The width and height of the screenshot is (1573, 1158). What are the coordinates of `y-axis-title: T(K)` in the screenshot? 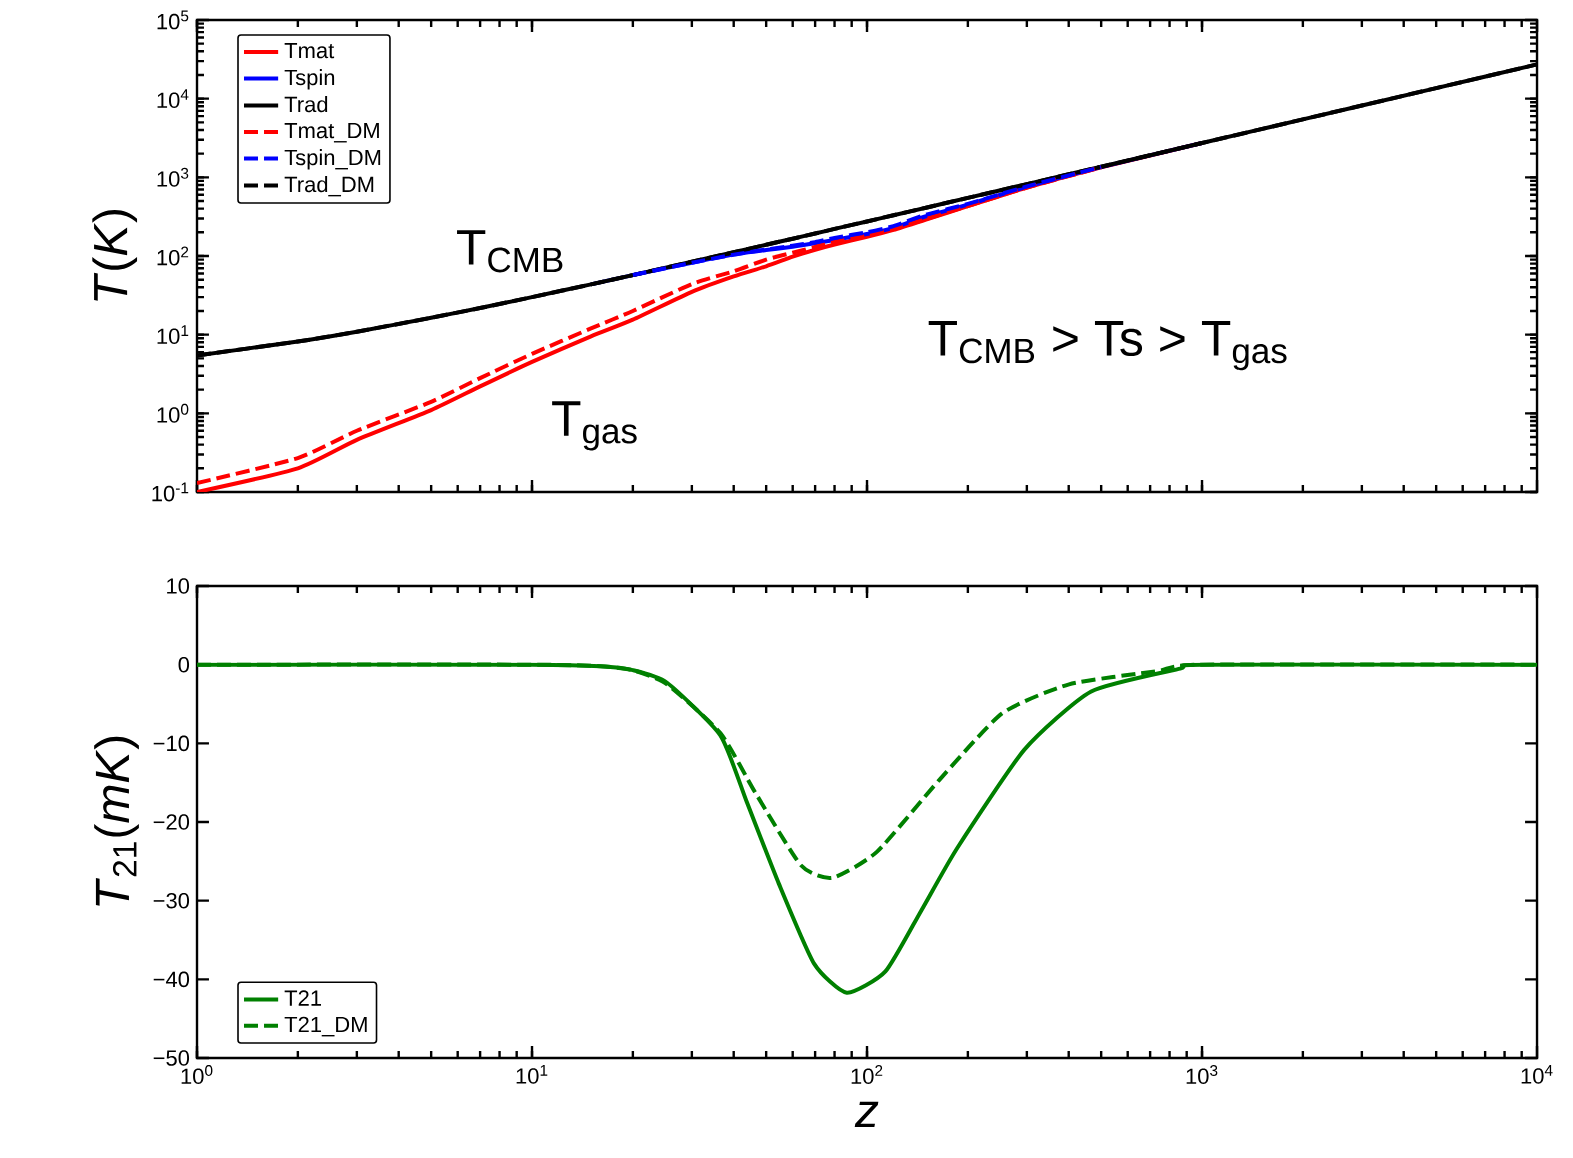 It's located at (115, 255).